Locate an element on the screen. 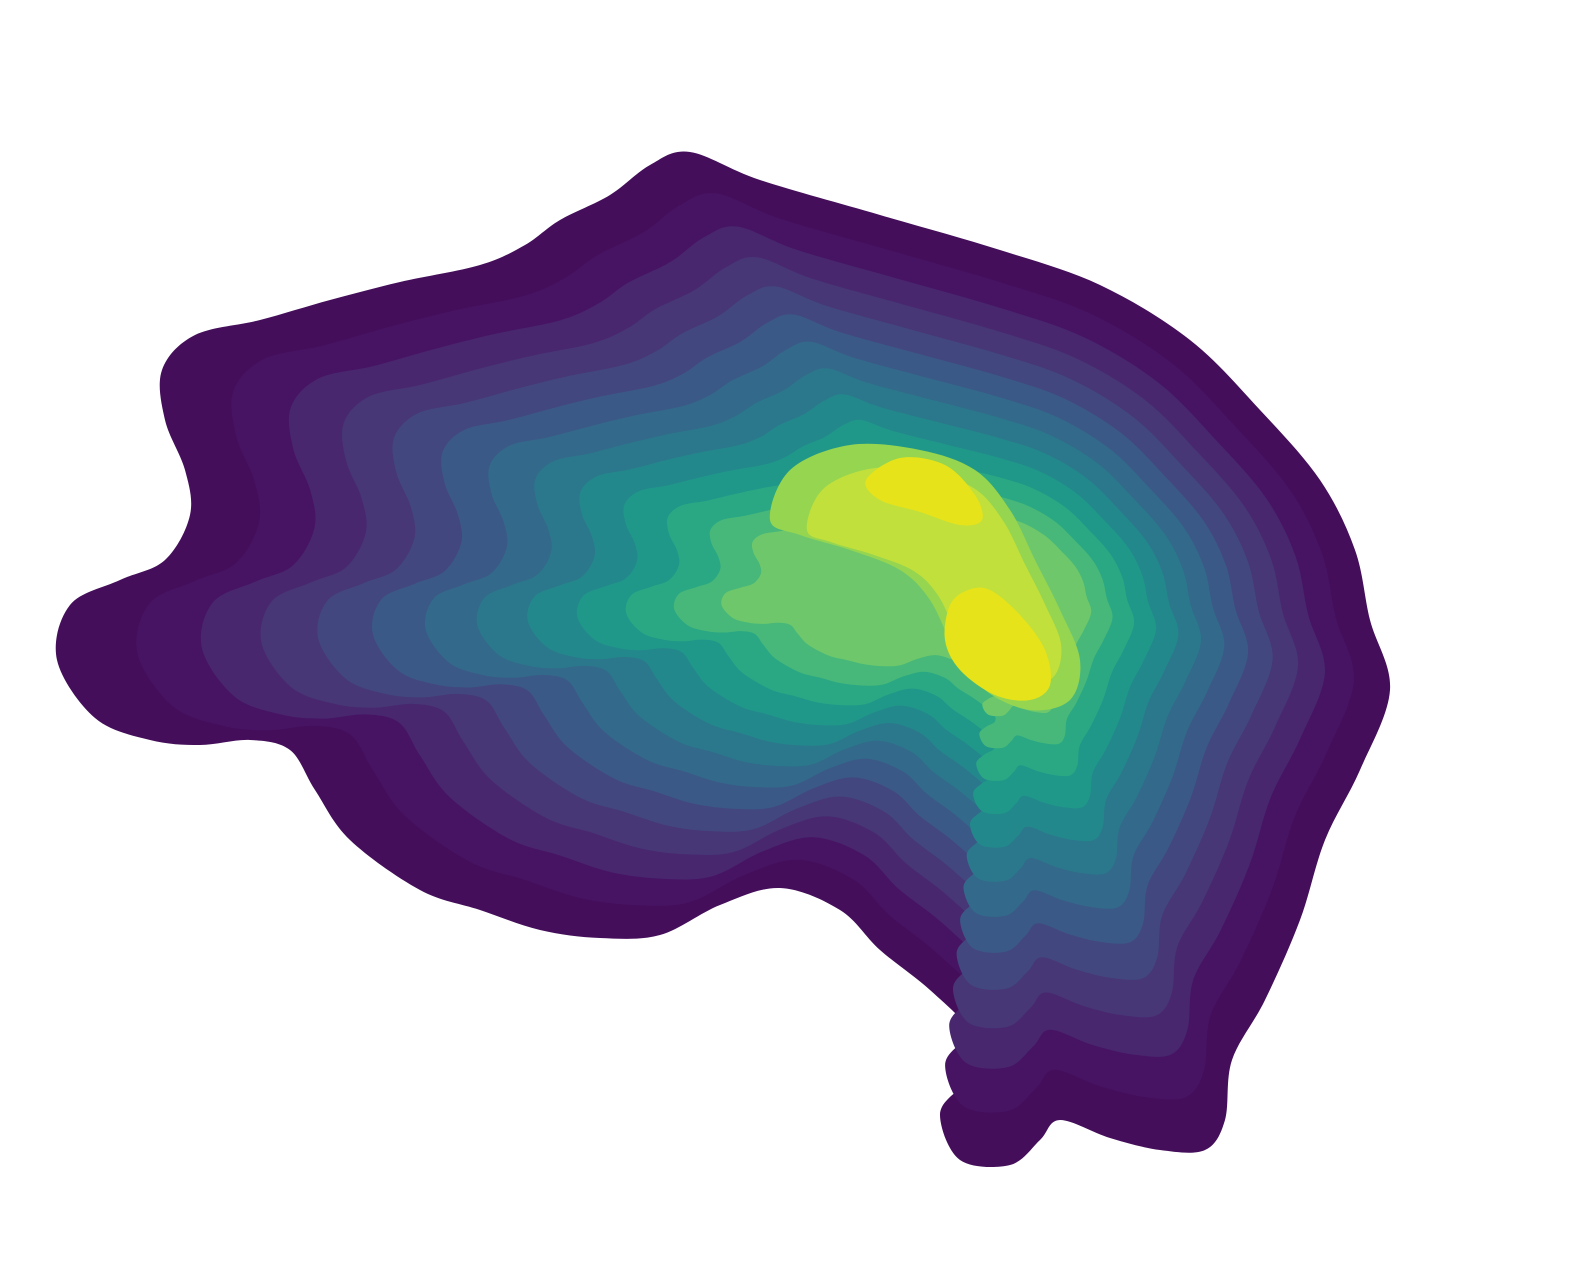  contour-lower-peak is located at coordinates (997, 644).